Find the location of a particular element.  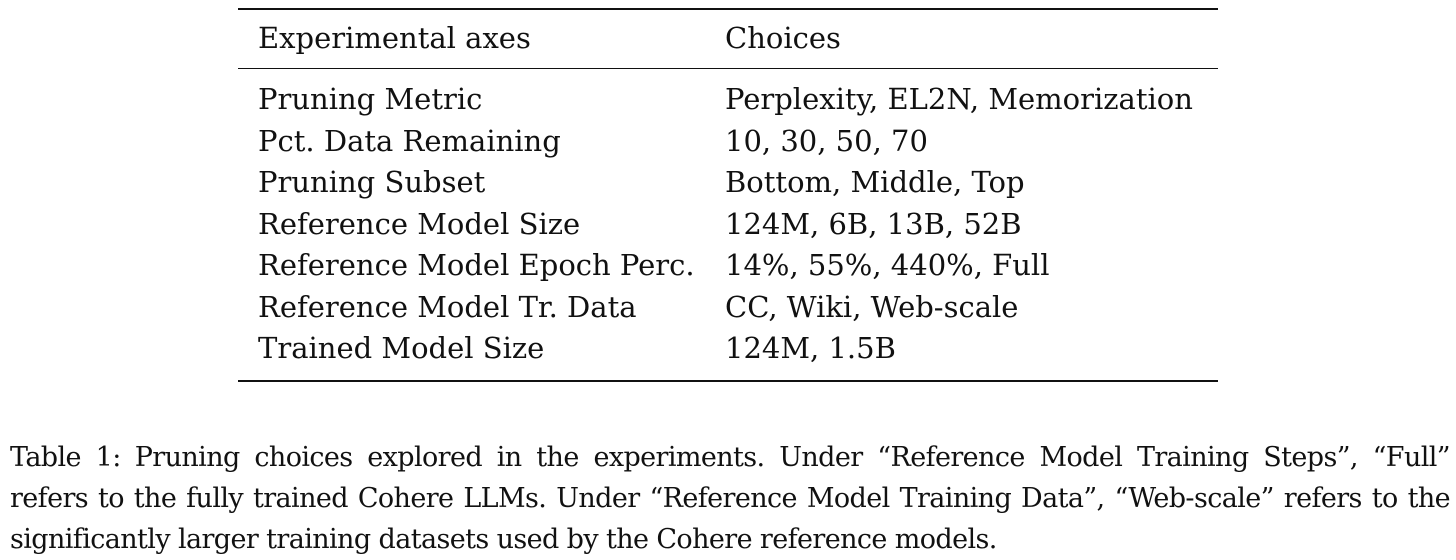

axis-cell: Reference Model Tr. Data is located at coordinates (447, 306).